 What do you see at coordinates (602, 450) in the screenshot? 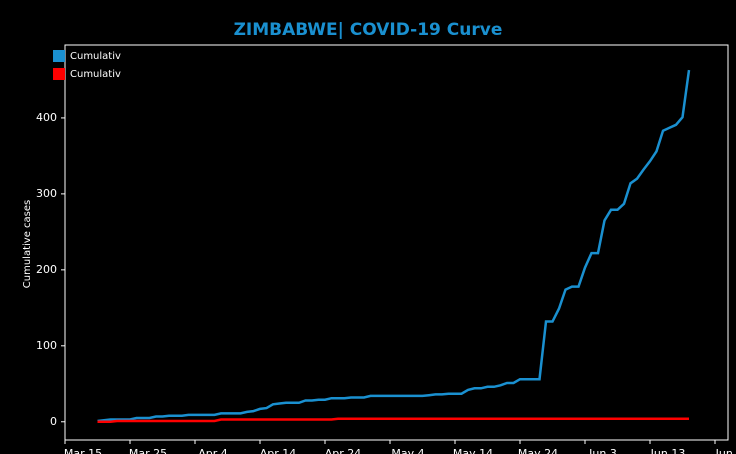
I see `x-tick-label: Jun 3` at bounding box center [602, 450].